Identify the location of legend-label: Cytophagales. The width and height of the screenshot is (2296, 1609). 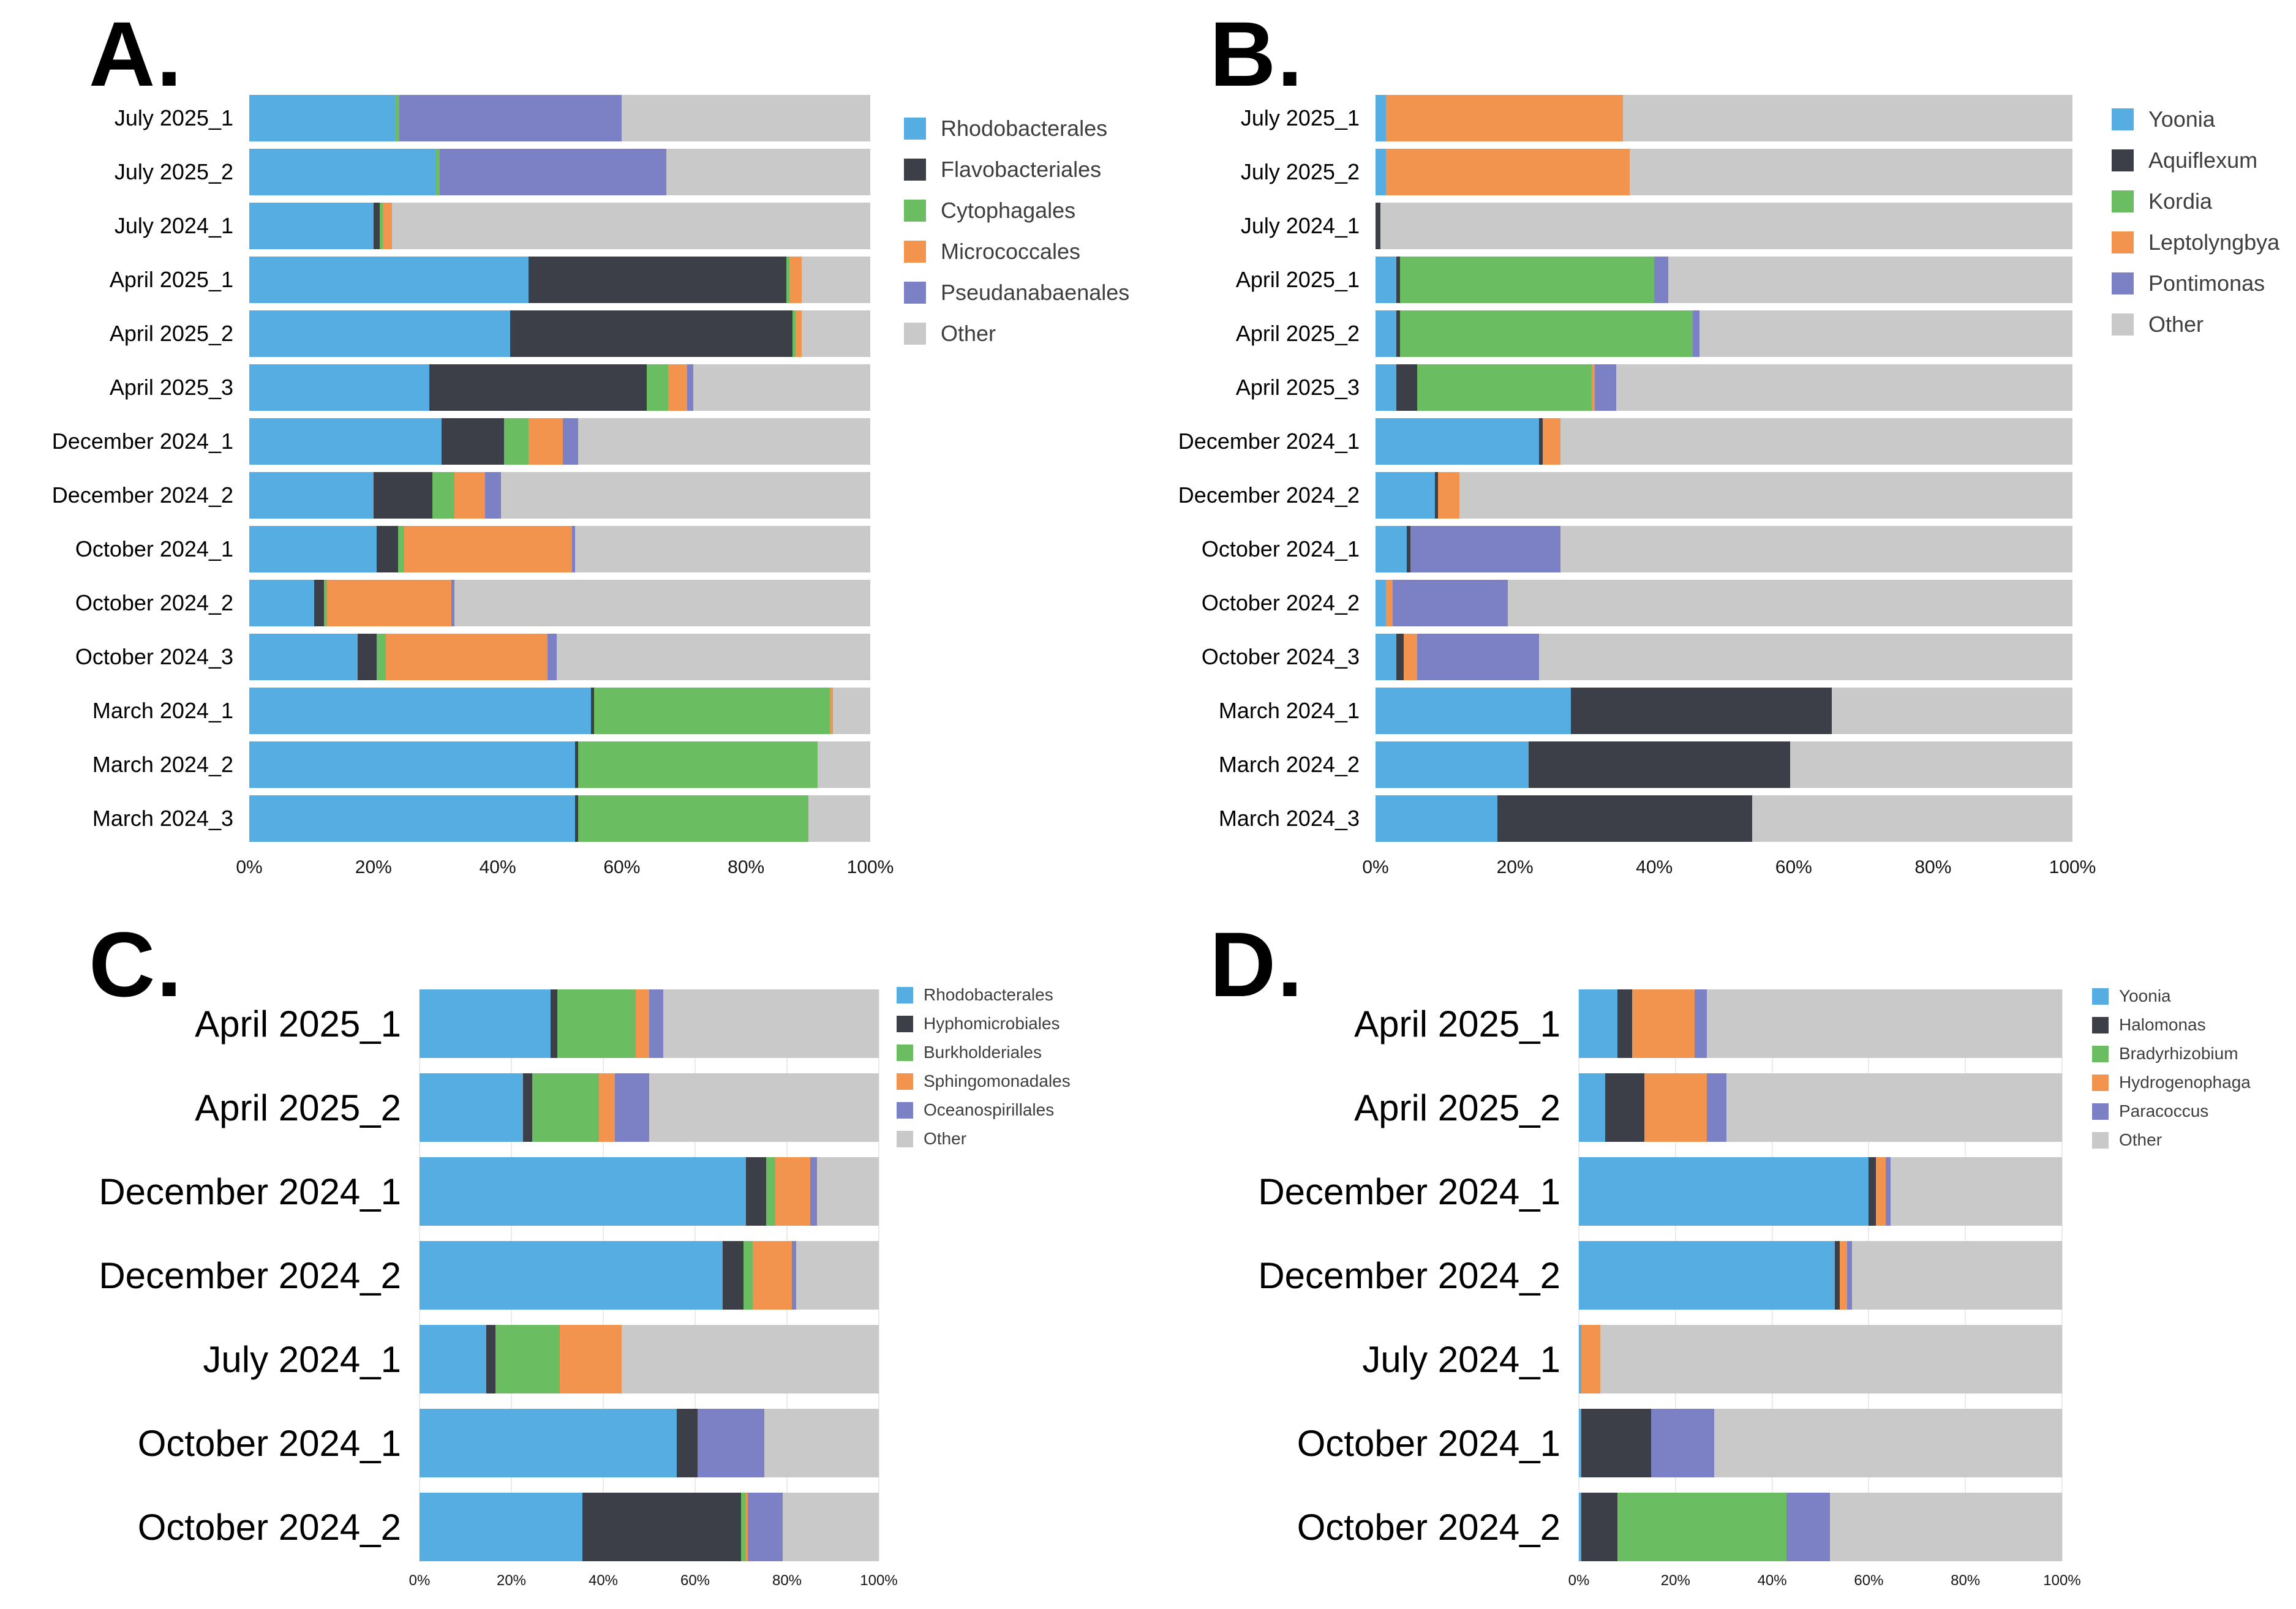
(1008, 210).